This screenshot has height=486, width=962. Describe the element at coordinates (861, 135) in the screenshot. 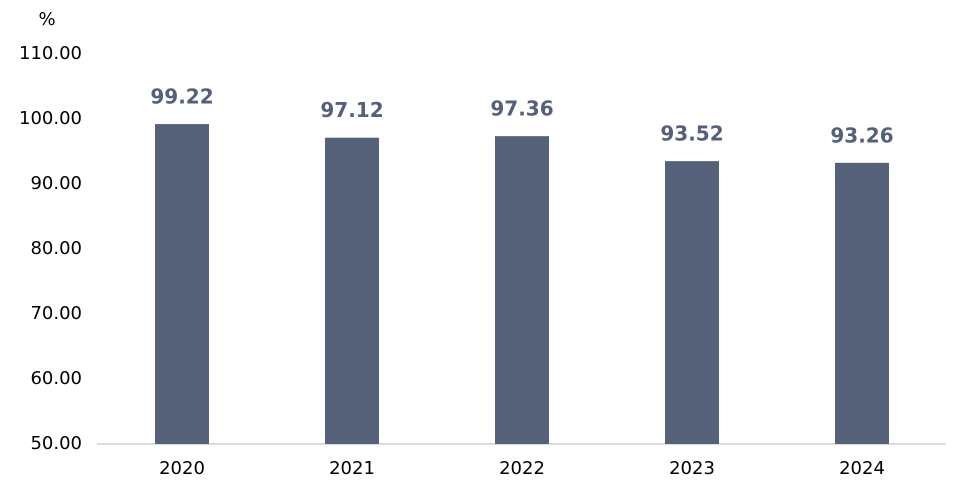

I see `value-label: 93.26` at that location.